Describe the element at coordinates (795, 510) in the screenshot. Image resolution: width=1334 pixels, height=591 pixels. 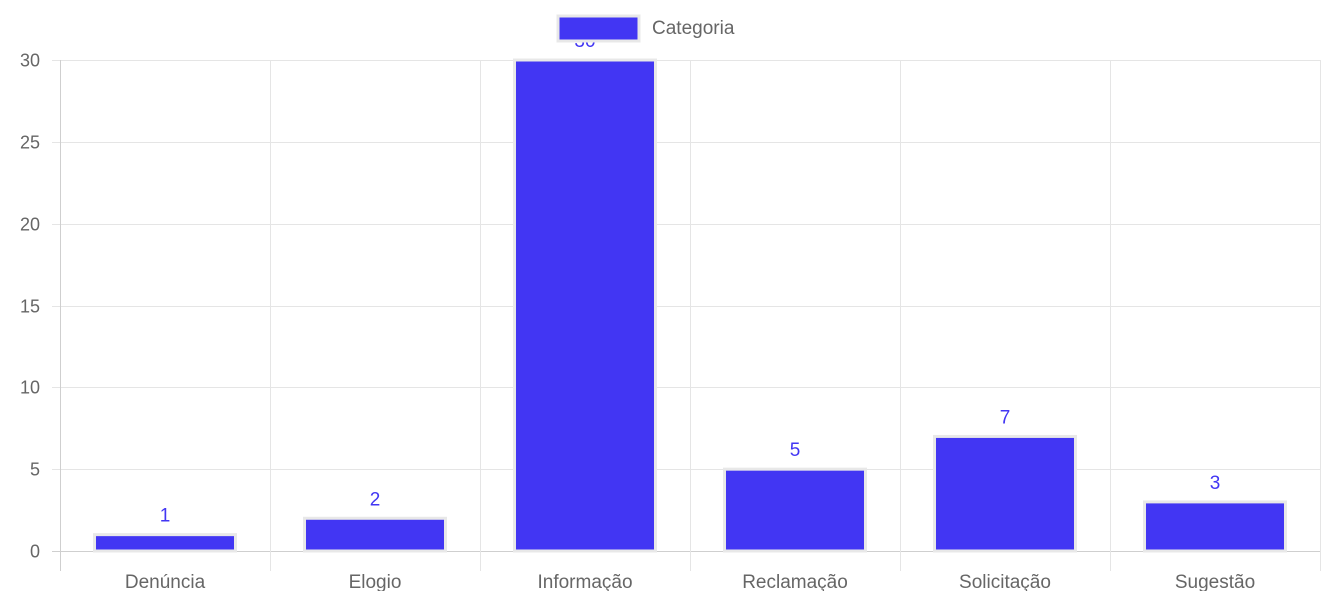
I see `bar-reclamação` at that location.